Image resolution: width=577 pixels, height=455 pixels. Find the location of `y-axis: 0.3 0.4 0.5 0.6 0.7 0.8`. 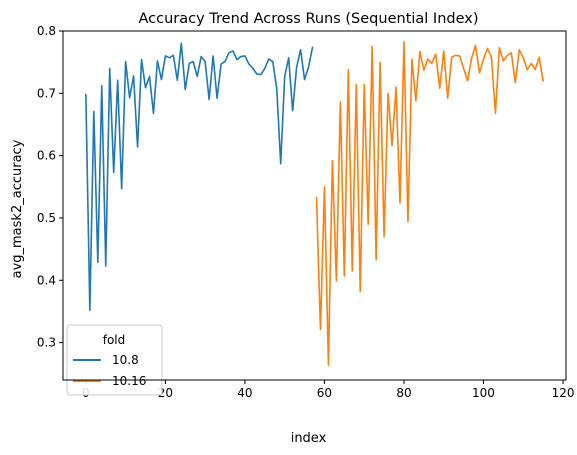

y-axis: 0.3 0.4 0.5 0.6 0.7 0.8 is located at coordinates (50, 187).